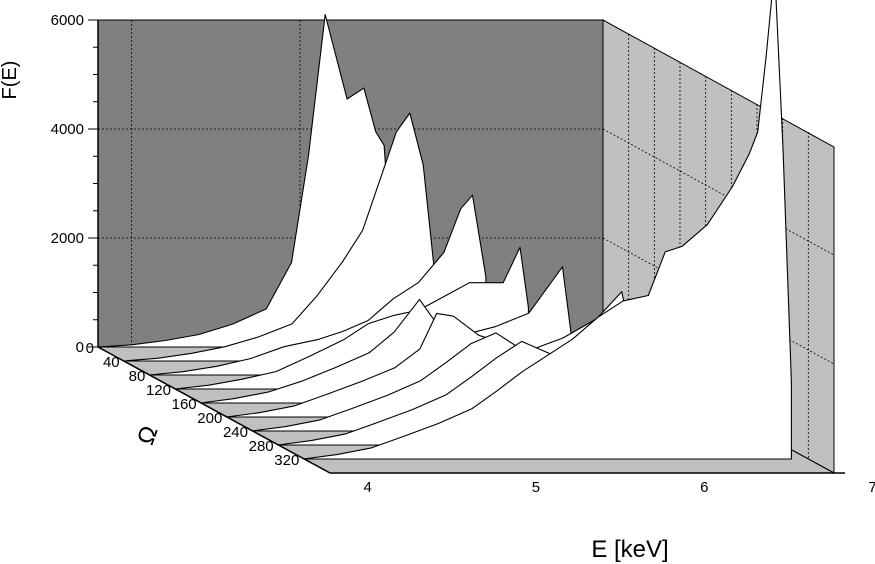  What do you see at coordinates (871, 487) in the screenshot?
I see `x-tick-label: 7` at bounding box center [871, 487].